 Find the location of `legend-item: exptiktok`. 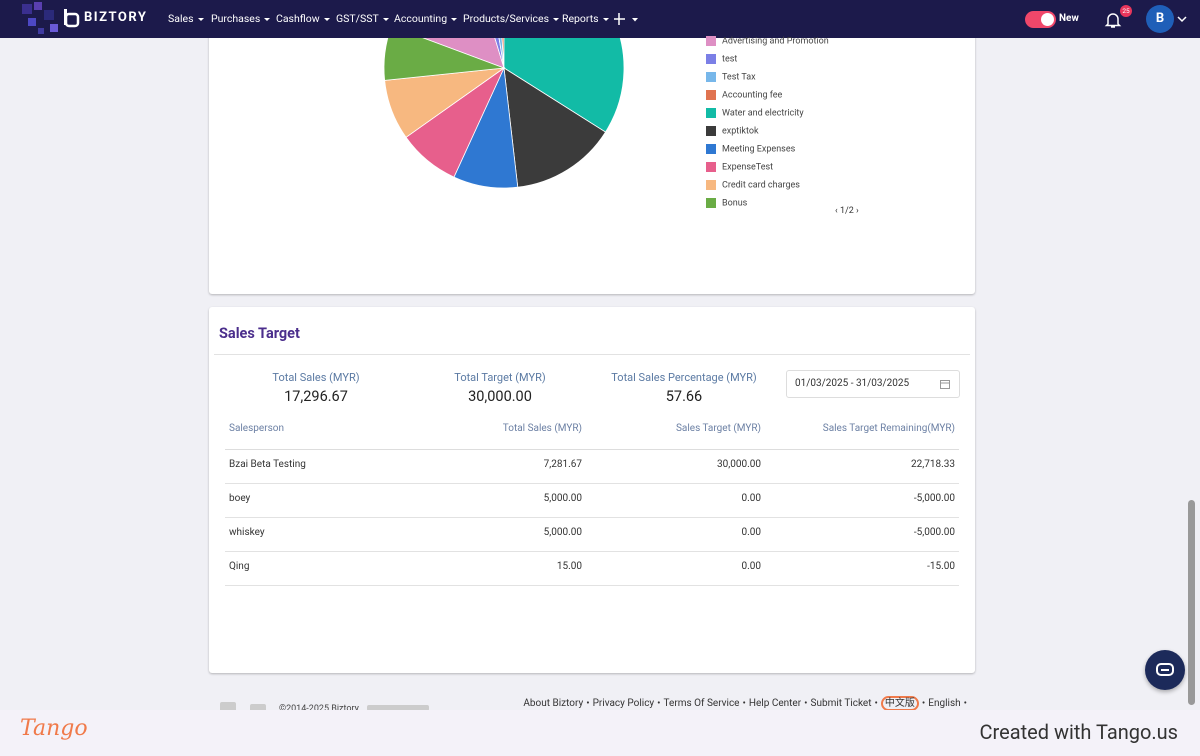

legend-item: exptiktok is located at coordinates (732, 131).